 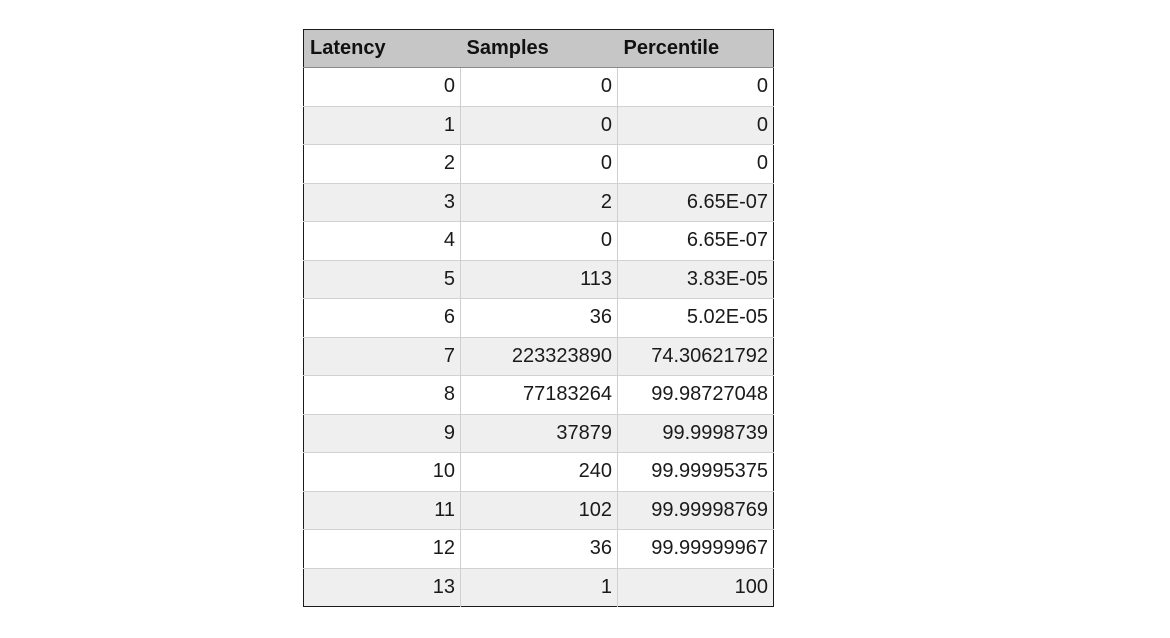 I want to click on table-header: Latency Samples Percentile, so click(x=538, y=48).